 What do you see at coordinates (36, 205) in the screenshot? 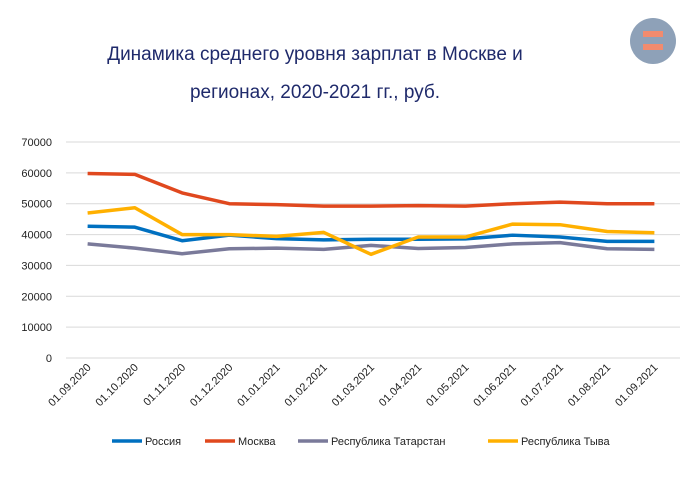
I see `y-tick-label: 50000` at bounding box center [36, 205].